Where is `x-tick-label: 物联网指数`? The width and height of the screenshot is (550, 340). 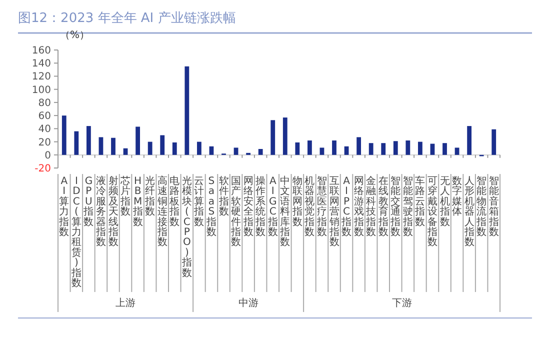
x-tick-label: 物联网指数 is located at coordinates (296, 202).